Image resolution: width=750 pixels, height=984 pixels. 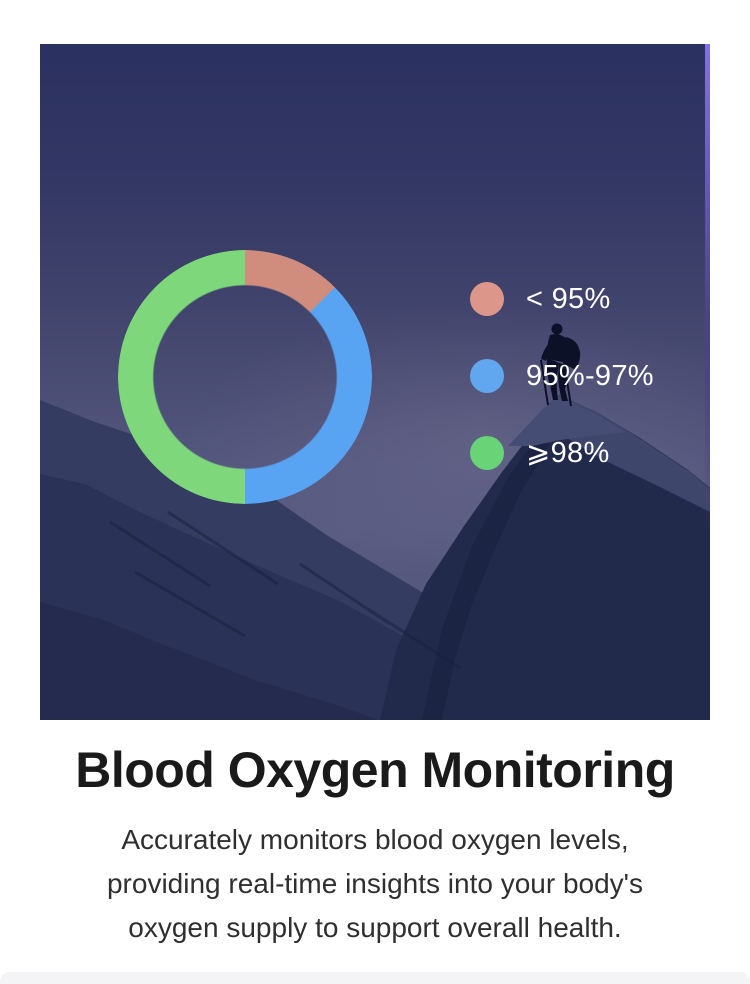 What do you see at coordinates (567, 421) in the screenshot?
I see `summit-snow` at bounding box center [567, 421].